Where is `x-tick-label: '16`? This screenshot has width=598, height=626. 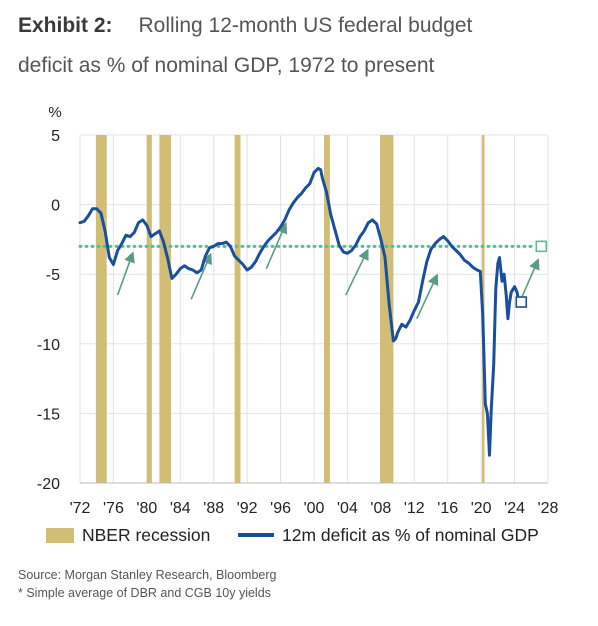
x-tick-label: '16 is located at coordinates (447, 508).